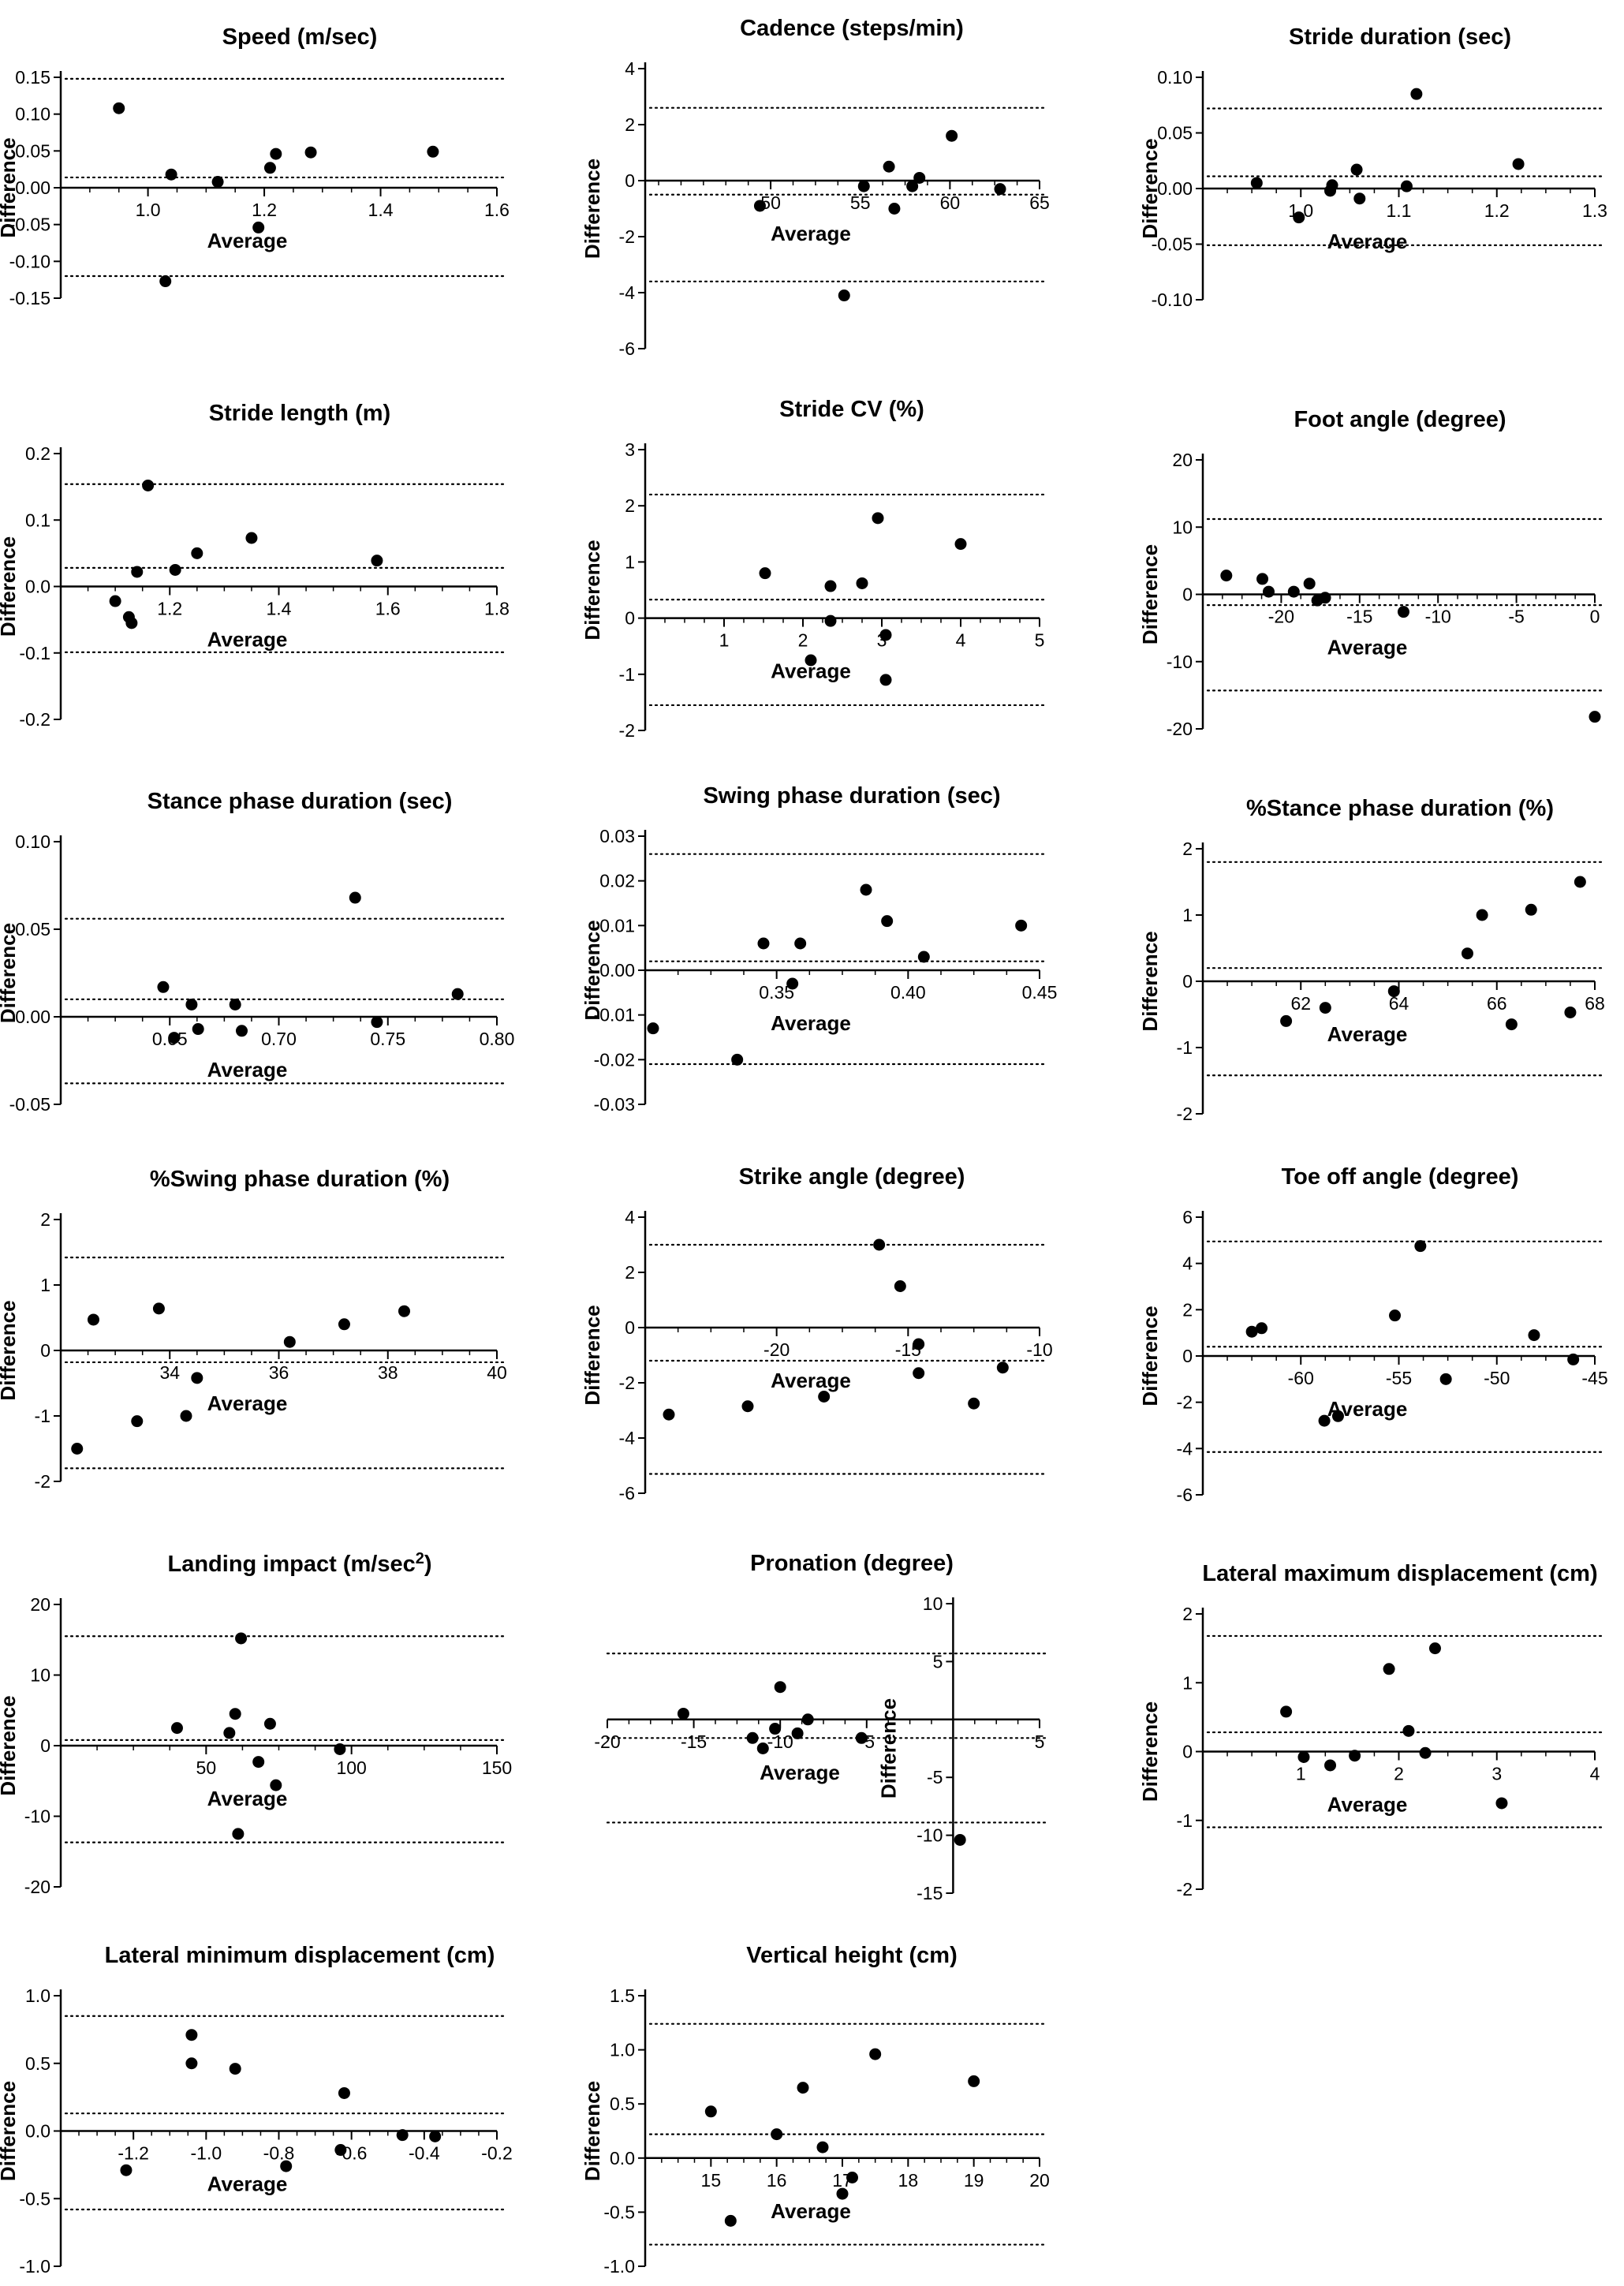 The height and width of the screenshot is (2286, 1624). I want to click on y-tick-label: 1.5, so click(622, 1995).